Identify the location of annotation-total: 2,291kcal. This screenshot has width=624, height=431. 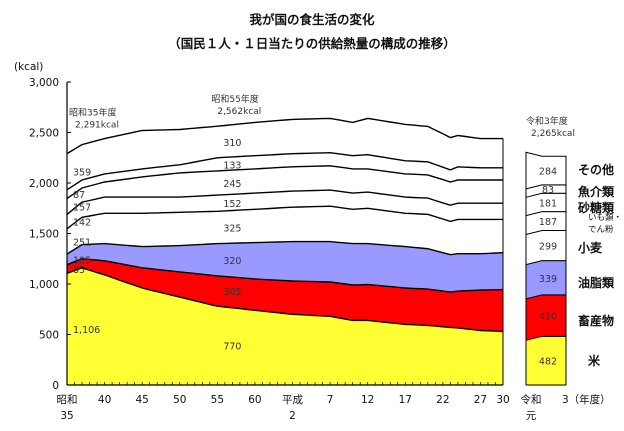
(97, 126).